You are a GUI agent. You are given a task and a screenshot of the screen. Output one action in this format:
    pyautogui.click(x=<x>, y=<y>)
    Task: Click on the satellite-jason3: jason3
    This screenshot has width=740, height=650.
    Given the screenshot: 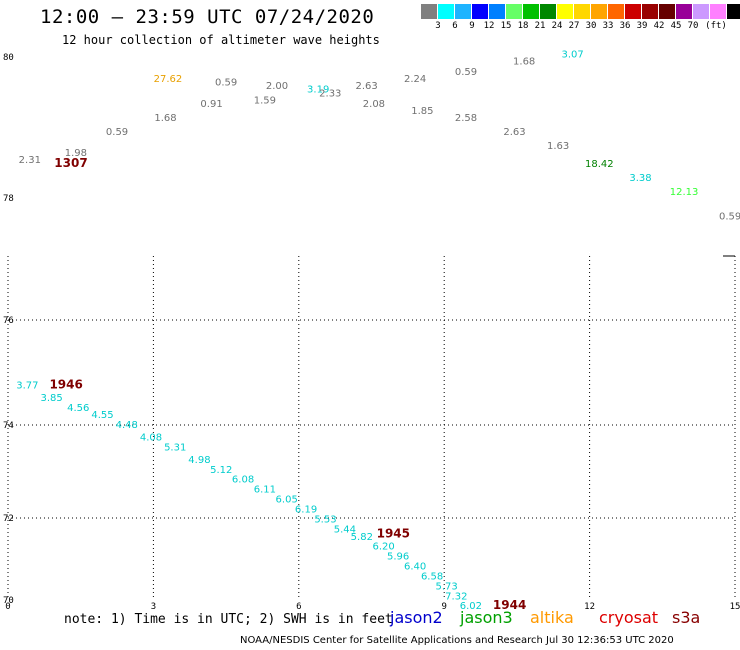 What is the action you would take?
    pyautogui.click(x=486, y=617)
    